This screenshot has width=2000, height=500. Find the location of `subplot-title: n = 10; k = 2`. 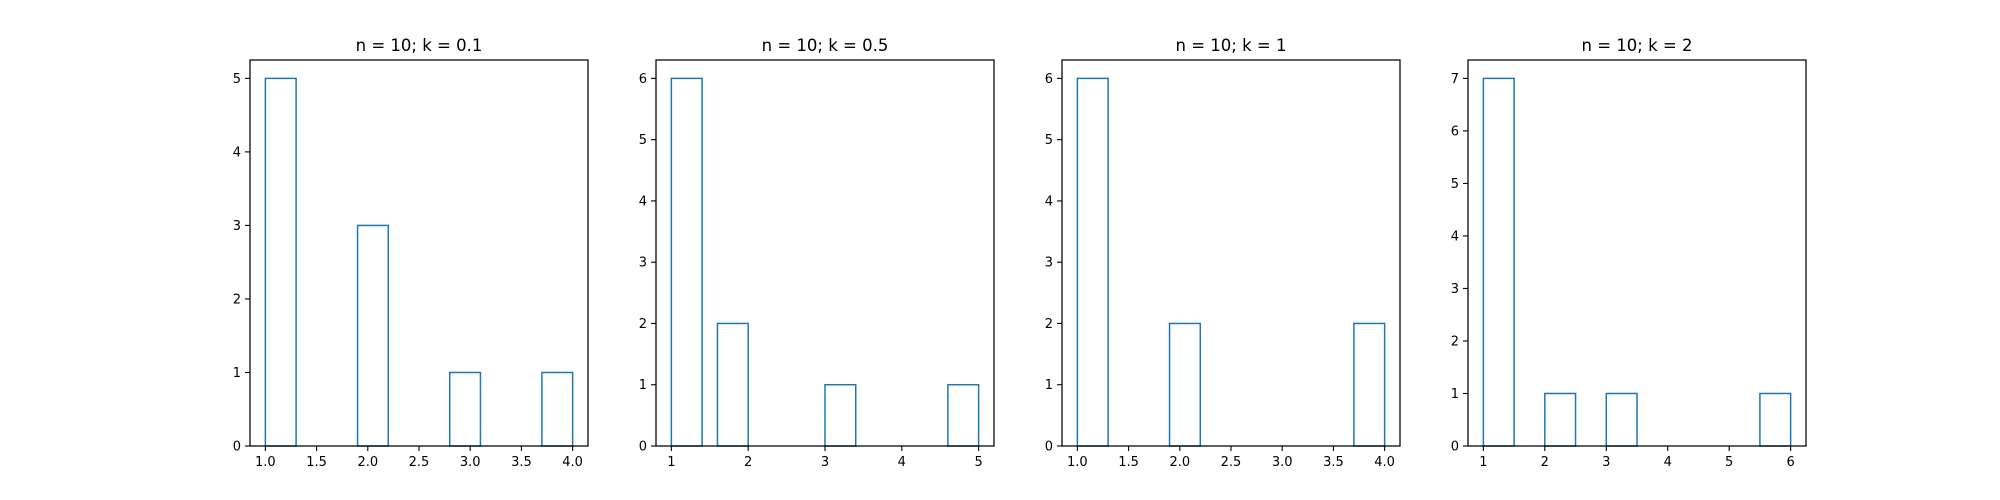

subplot-title: n = 10; k = 2 is located at coordinates (1637, 45).